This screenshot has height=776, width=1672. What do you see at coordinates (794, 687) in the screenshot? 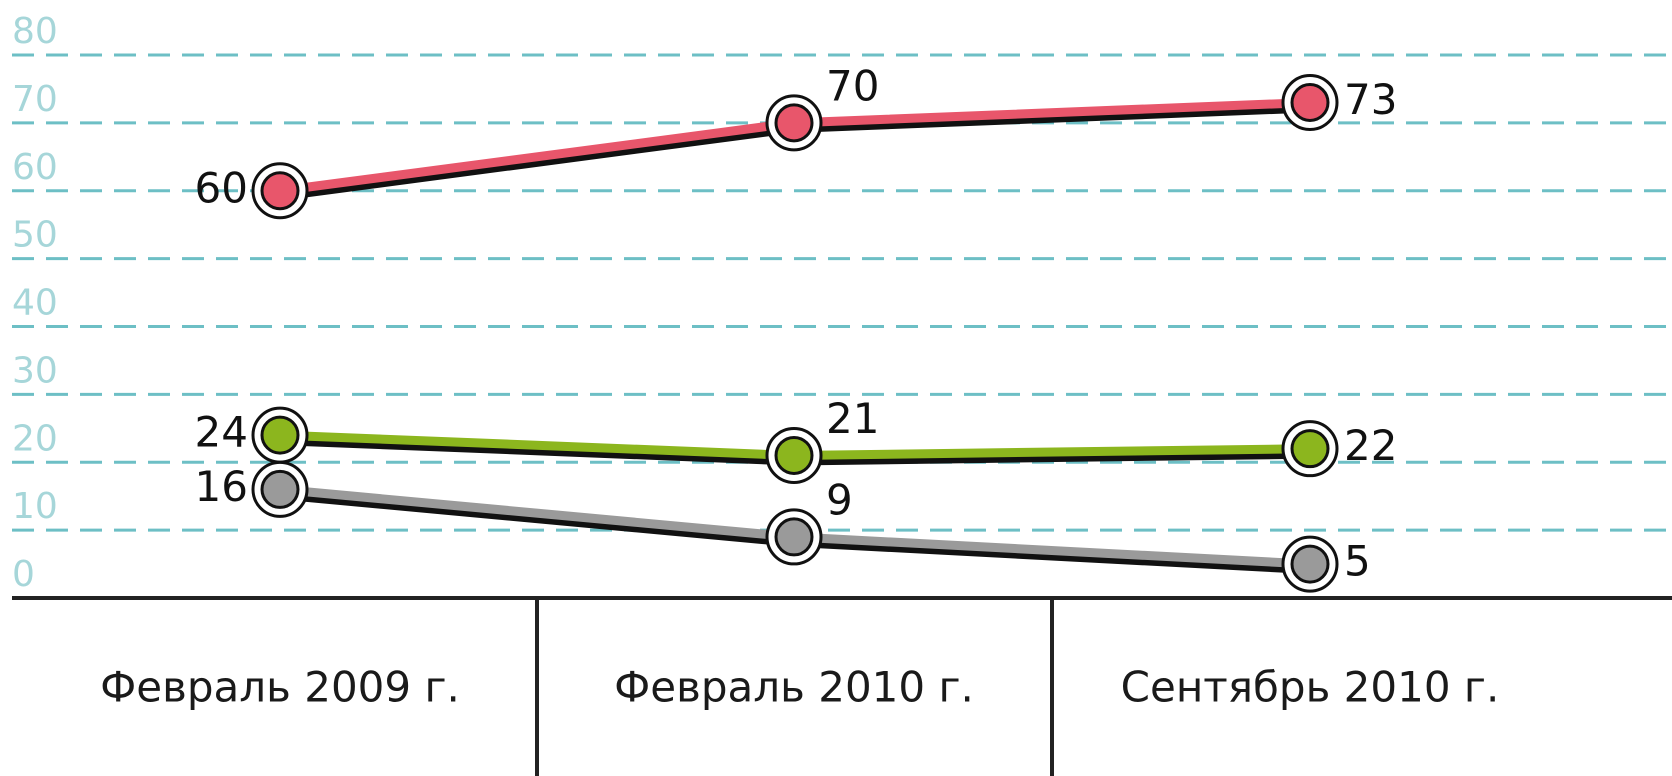
I see `x-tick-label: Февраль 2010 г.` at bounding box center [794, 687].